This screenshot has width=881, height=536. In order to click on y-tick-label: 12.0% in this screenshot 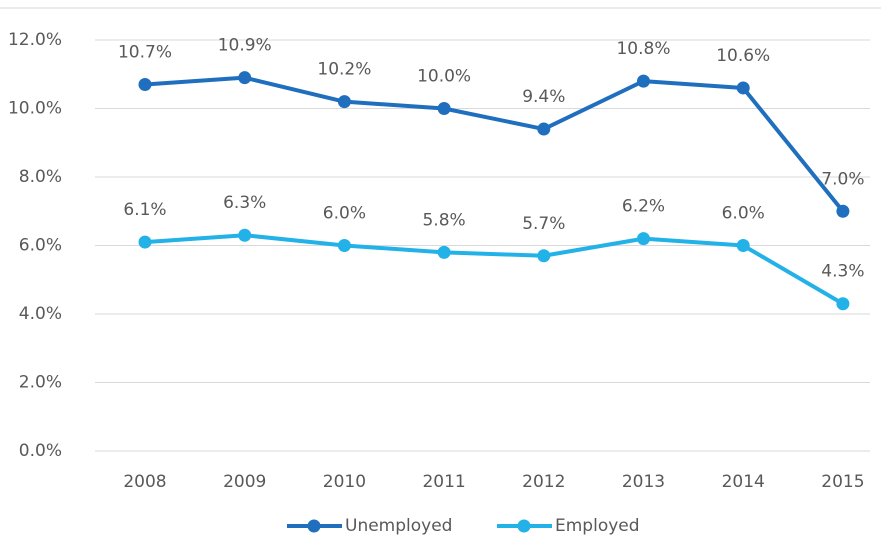, I will do `click(35, 40)`.